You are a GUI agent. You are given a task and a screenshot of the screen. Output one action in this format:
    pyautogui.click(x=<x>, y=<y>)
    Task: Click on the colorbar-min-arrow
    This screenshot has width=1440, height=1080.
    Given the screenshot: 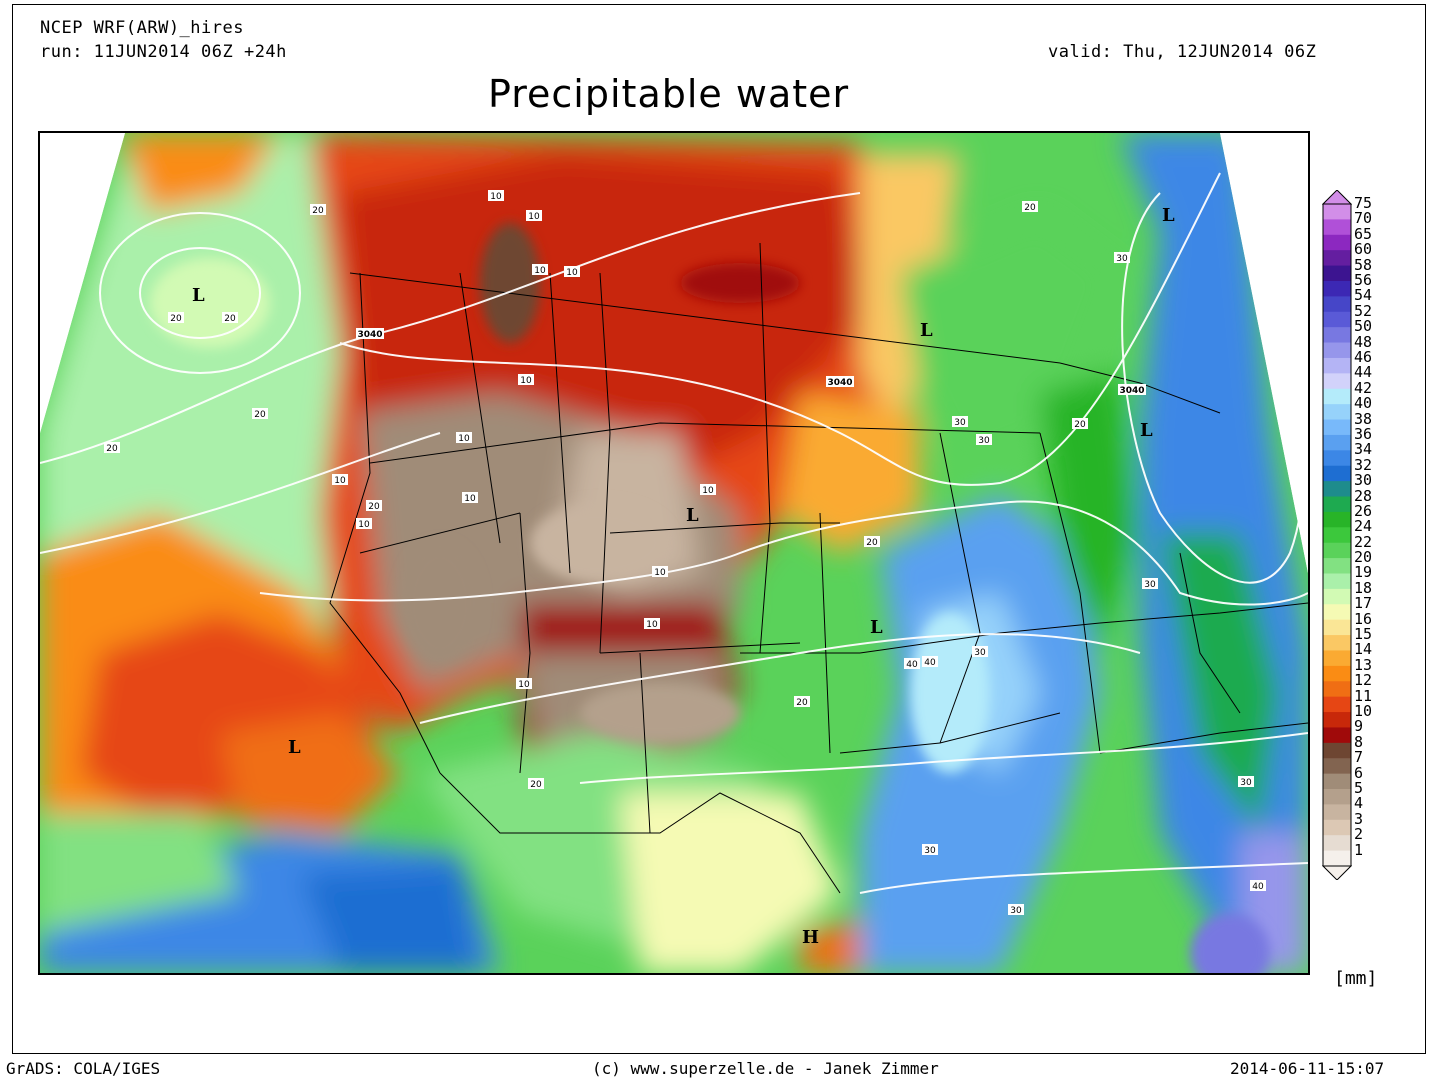 What is the action you would take?
    pyautogui.click(x=1337, y=872)
    